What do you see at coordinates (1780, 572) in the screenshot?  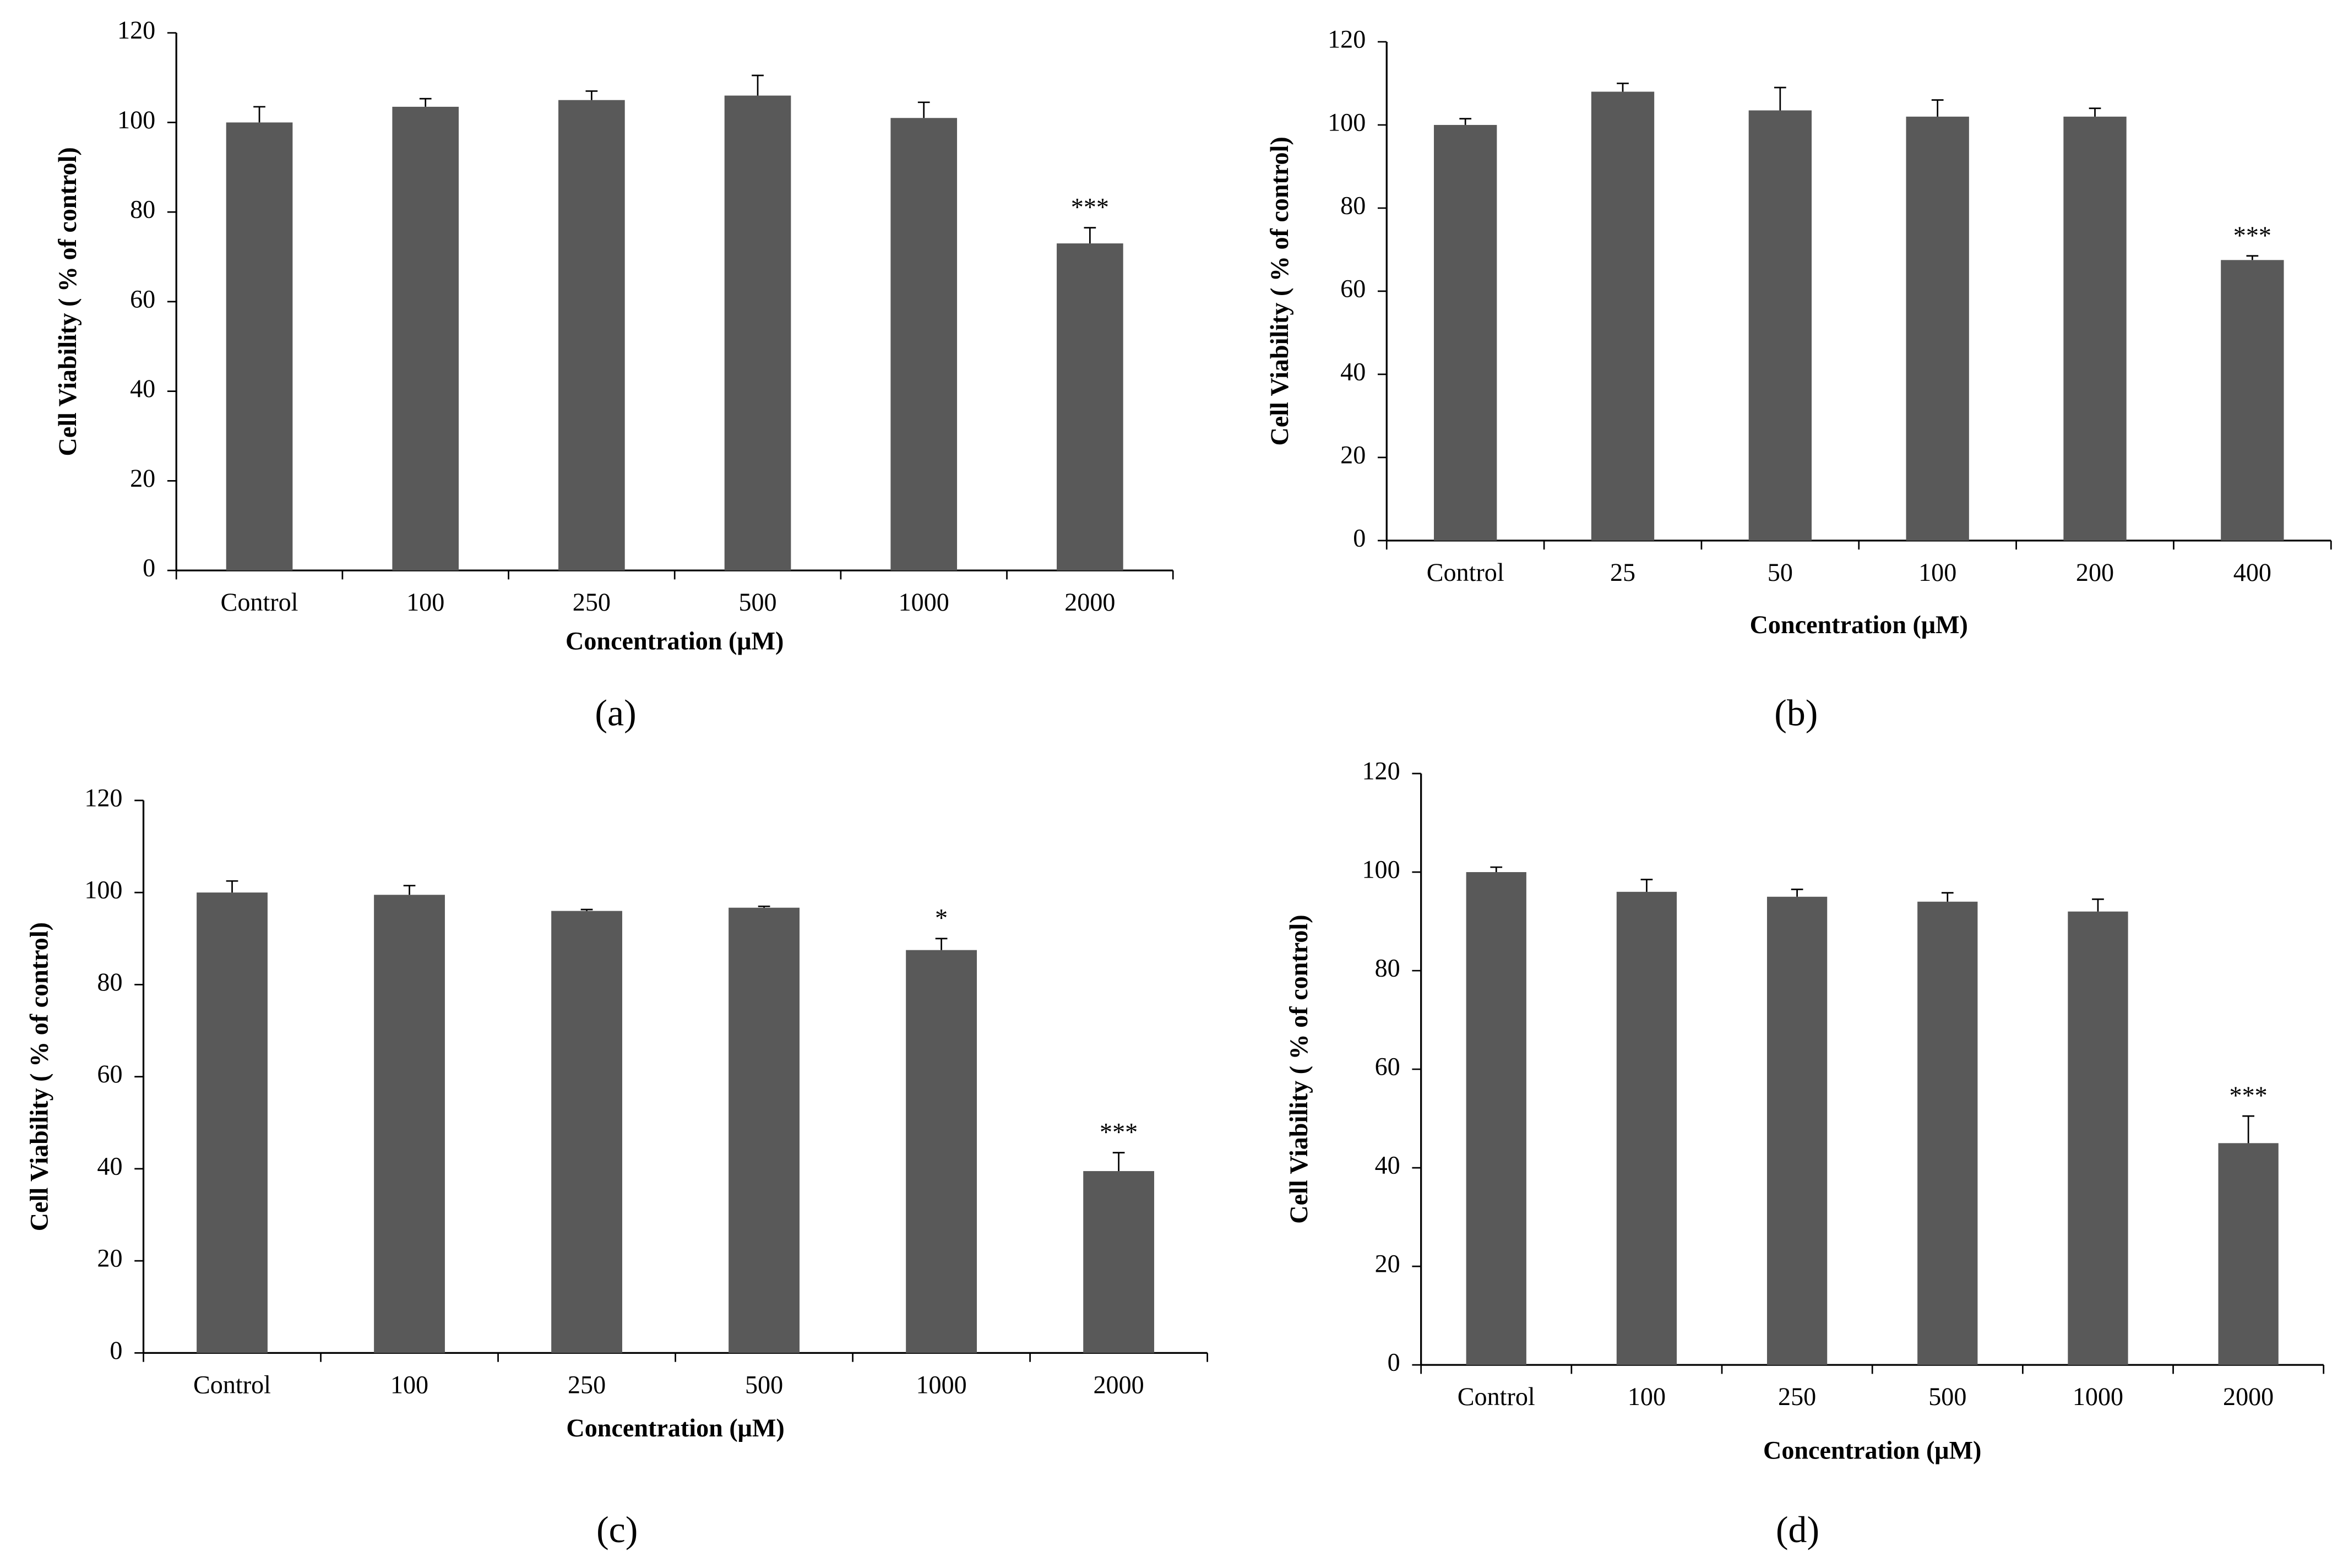 I see `x-tick-label: 50` at bounding box center [1780, 572].